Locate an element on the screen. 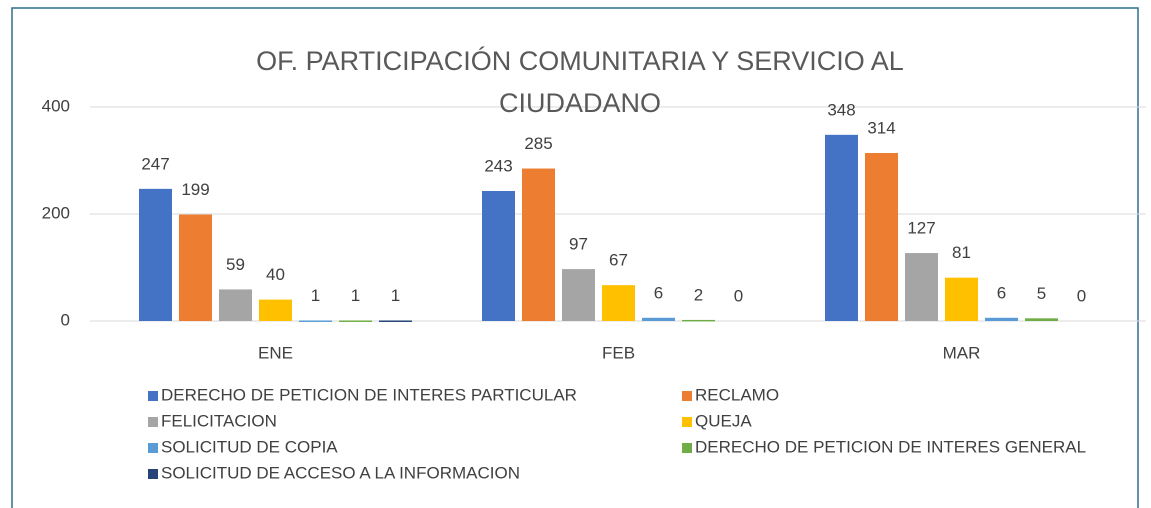 The image size is (1151, 508). data-label: 247 is located at coordinates (155, 163).